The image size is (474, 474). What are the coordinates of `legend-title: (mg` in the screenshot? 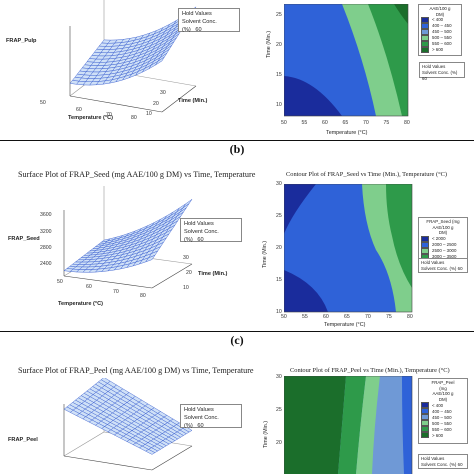 It's located at (443, 388).